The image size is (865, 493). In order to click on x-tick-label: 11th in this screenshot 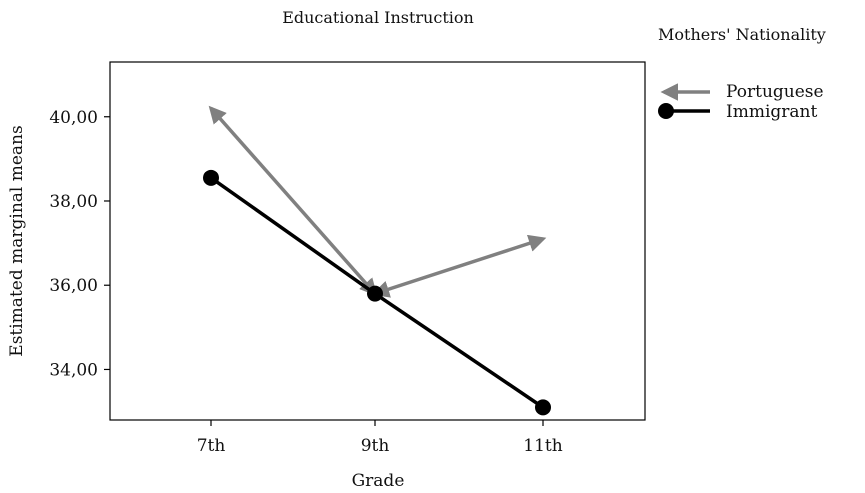, I will do `click(542, 446)`.